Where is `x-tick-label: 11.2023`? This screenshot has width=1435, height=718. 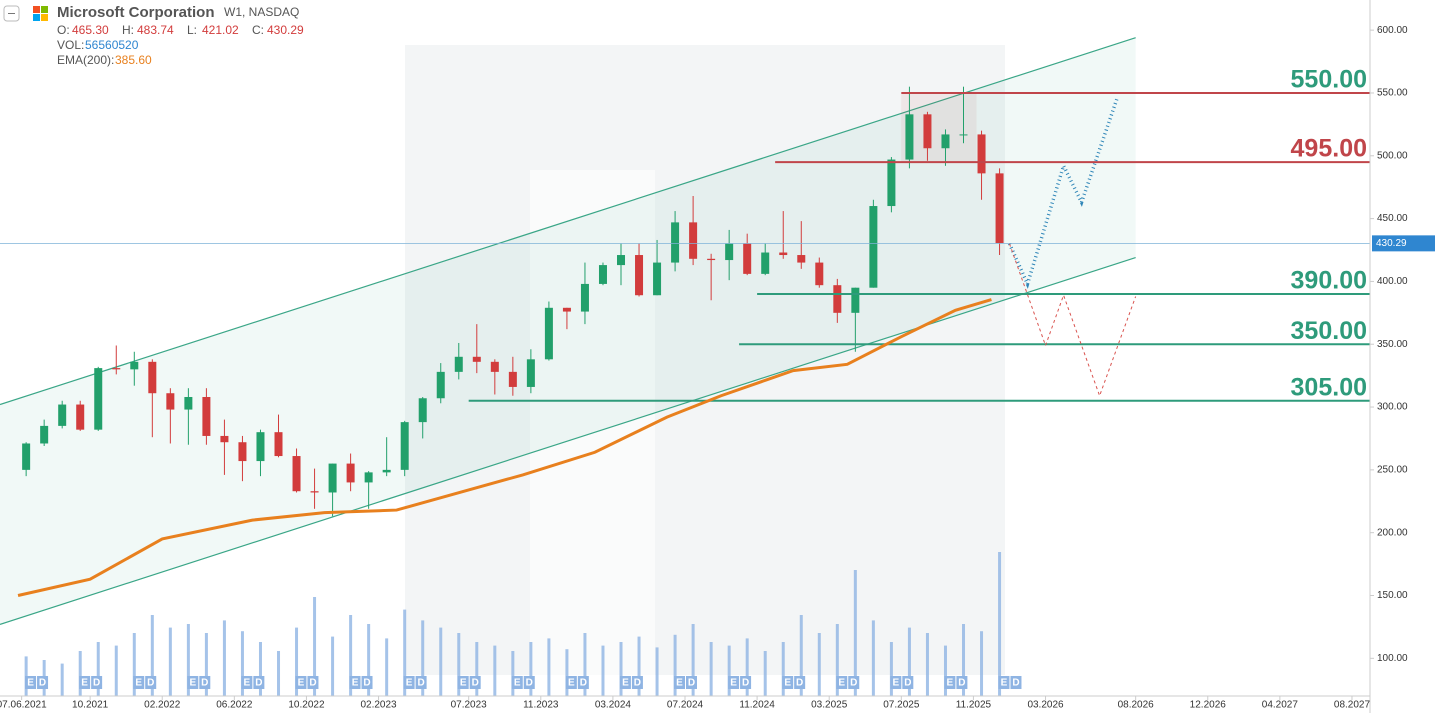 x-tick-label: 11.2023 is located at coordinates (541, 705).